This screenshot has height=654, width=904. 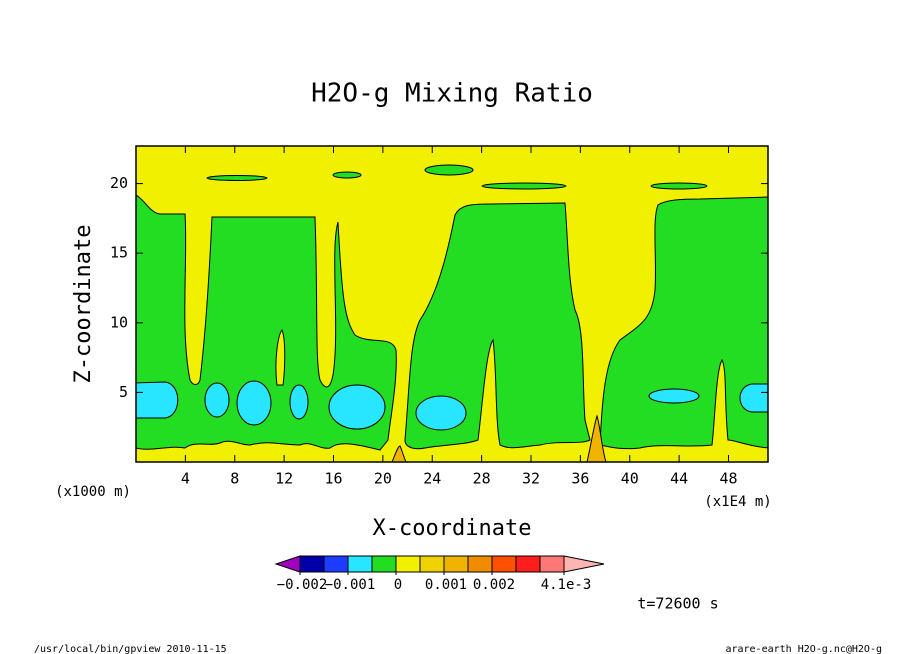 I want to click on x-tick-label: 32, so click(x=531, y=479).